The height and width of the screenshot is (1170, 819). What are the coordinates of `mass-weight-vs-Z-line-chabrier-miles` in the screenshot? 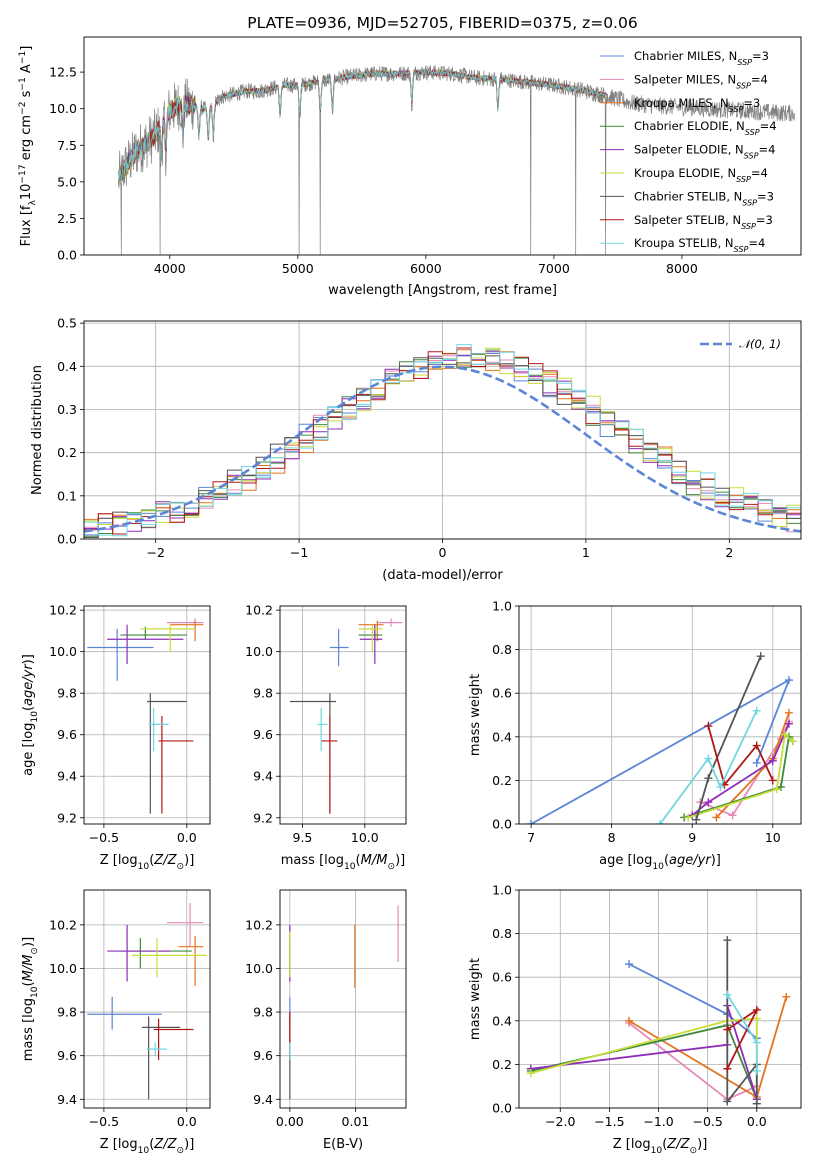 It's located at (693, 1001).